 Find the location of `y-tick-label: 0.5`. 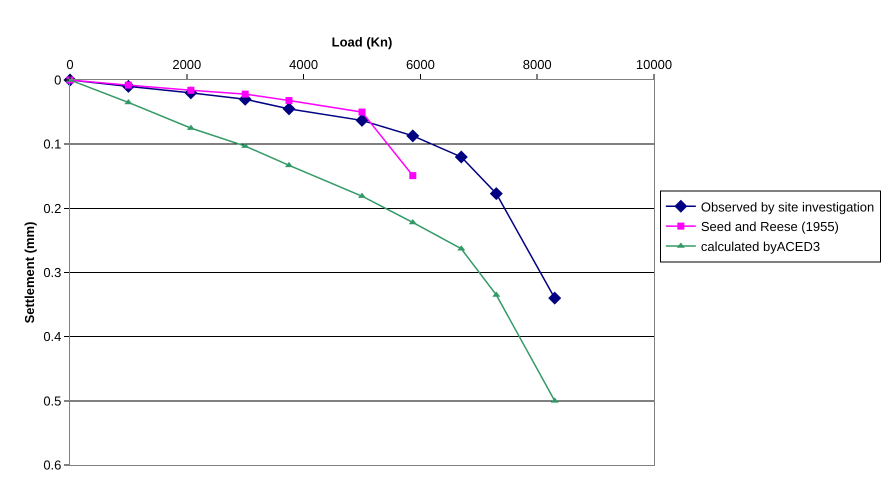

y-tick-label: 0.5 is located at coordinates (52, 400).